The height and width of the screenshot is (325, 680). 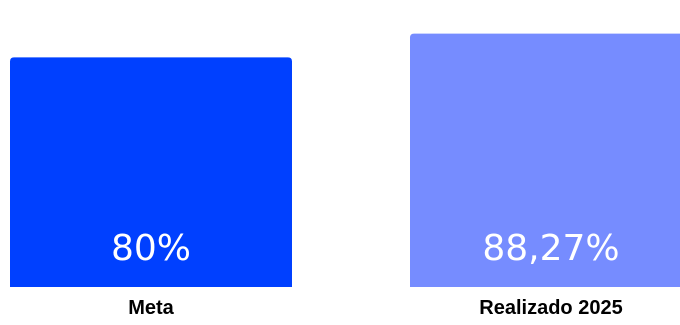 I want to click on bar-value-label: 88,27%, so click(x=550, y=248).